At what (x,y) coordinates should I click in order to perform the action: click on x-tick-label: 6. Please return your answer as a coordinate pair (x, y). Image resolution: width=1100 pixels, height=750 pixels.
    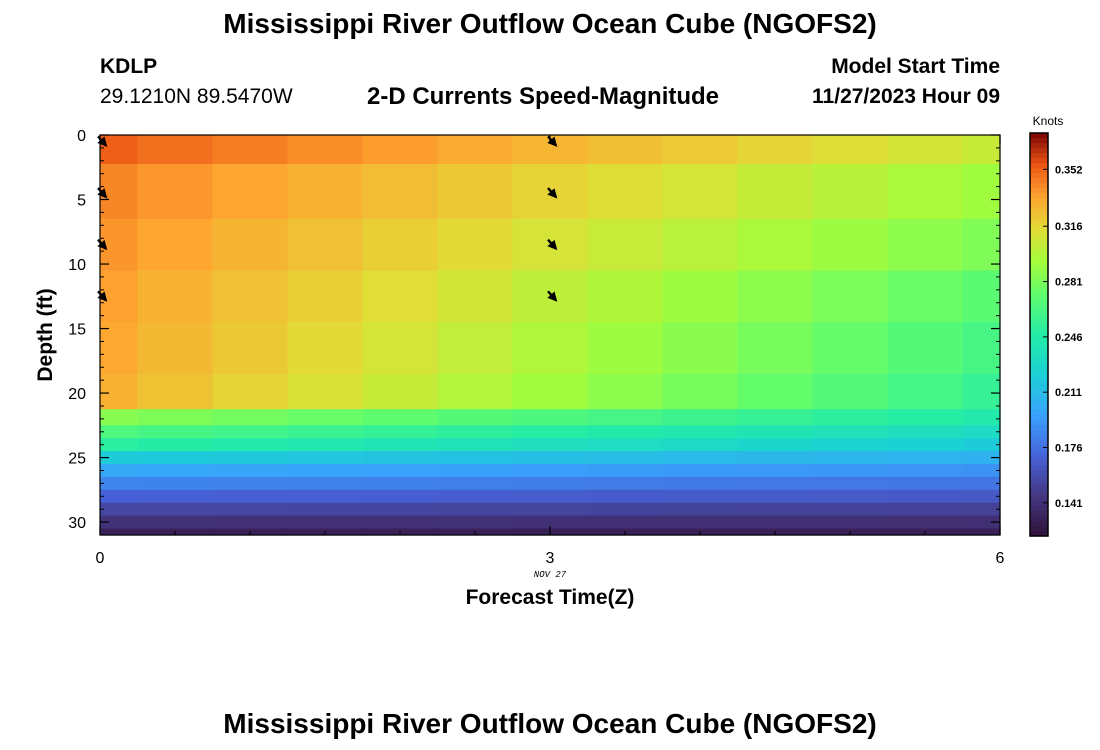
    Looking at the image, I should click on (1000, 558).